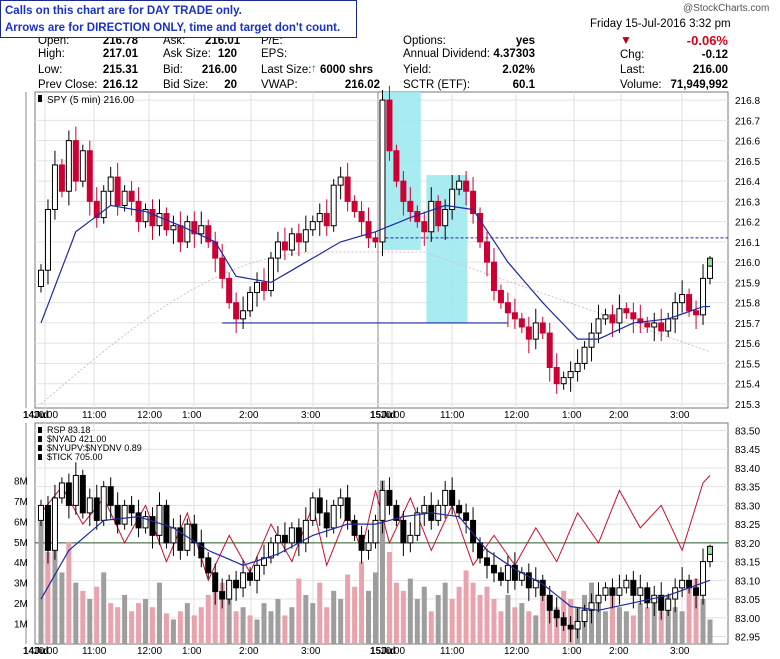 The height and width of the screenshot is (659, 780). What do you see at coordinates (747, 581) in the screenshot?
I see `rsp-y-tick-label: 83.10` at bounding box center [747, 581].